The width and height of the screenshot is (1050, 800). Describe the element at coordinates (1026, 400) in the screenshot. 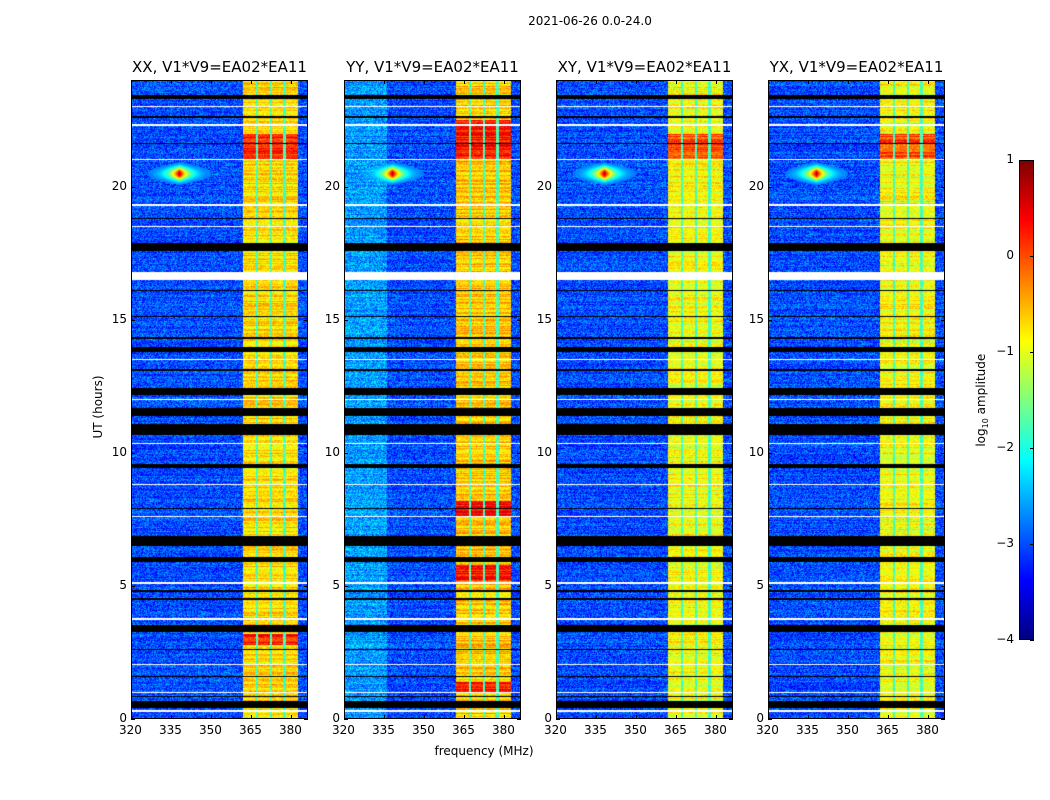

I see `colorbar-gradient` at that location.